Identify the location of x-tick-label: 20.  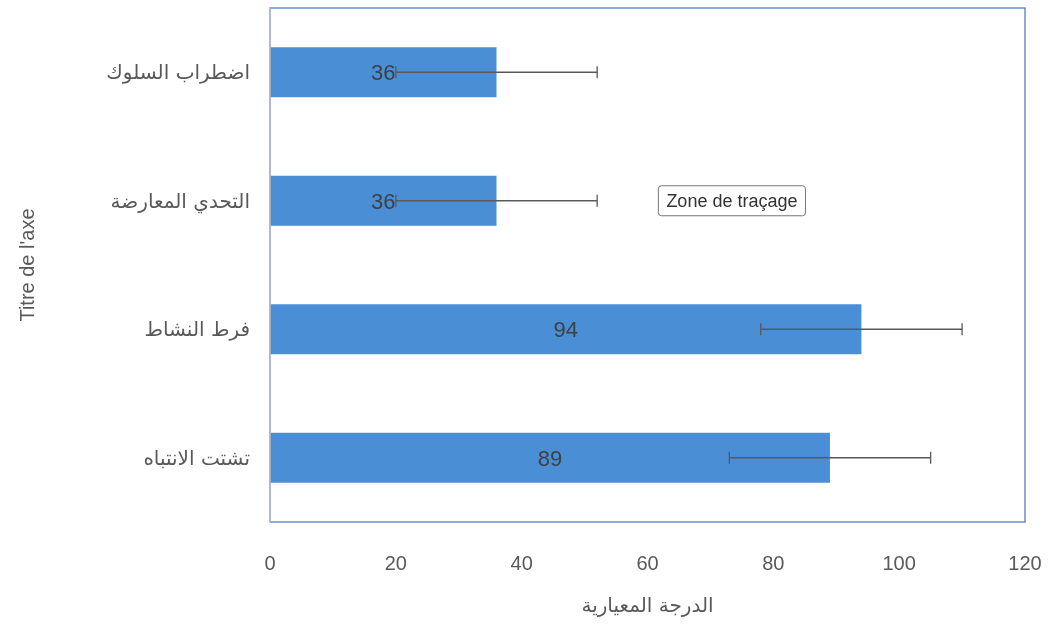
(395, 563).